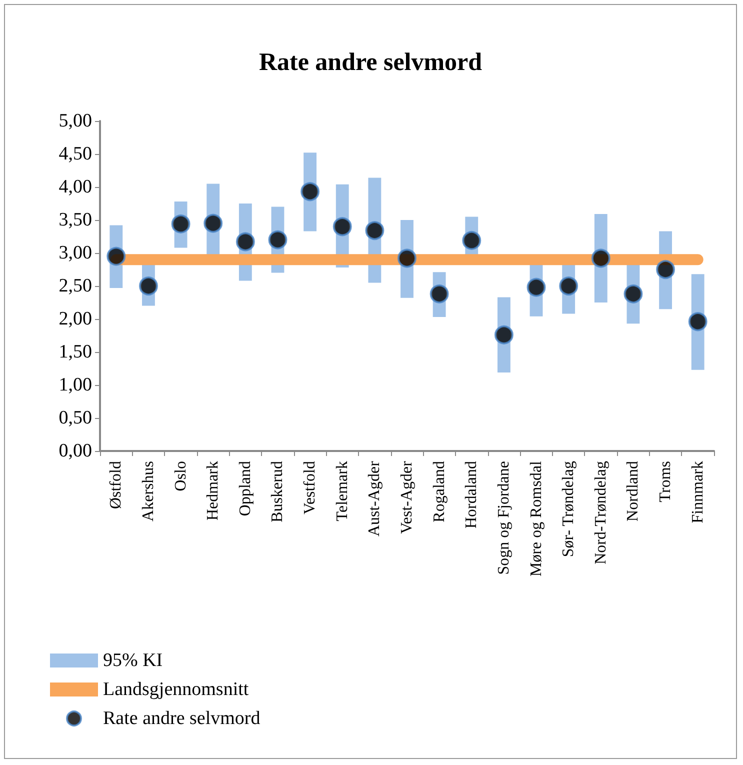 Image resolution: width=743 pixels, height=765 pixels. What do you see at coordinates (245, 488) in the screenshot?
I see `x-tick-label: Oppland` at bounding box center [245, 488].